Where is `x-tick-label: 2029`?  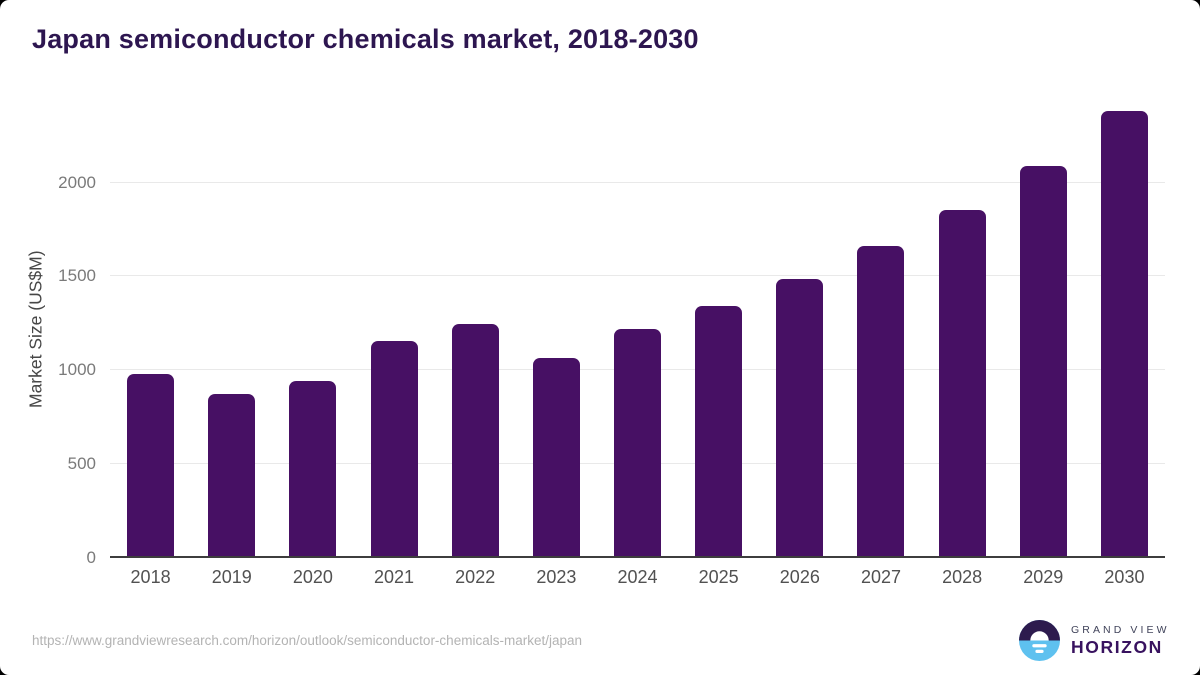 x-tick-label: 2029 is located at coordinates (1043, 577).